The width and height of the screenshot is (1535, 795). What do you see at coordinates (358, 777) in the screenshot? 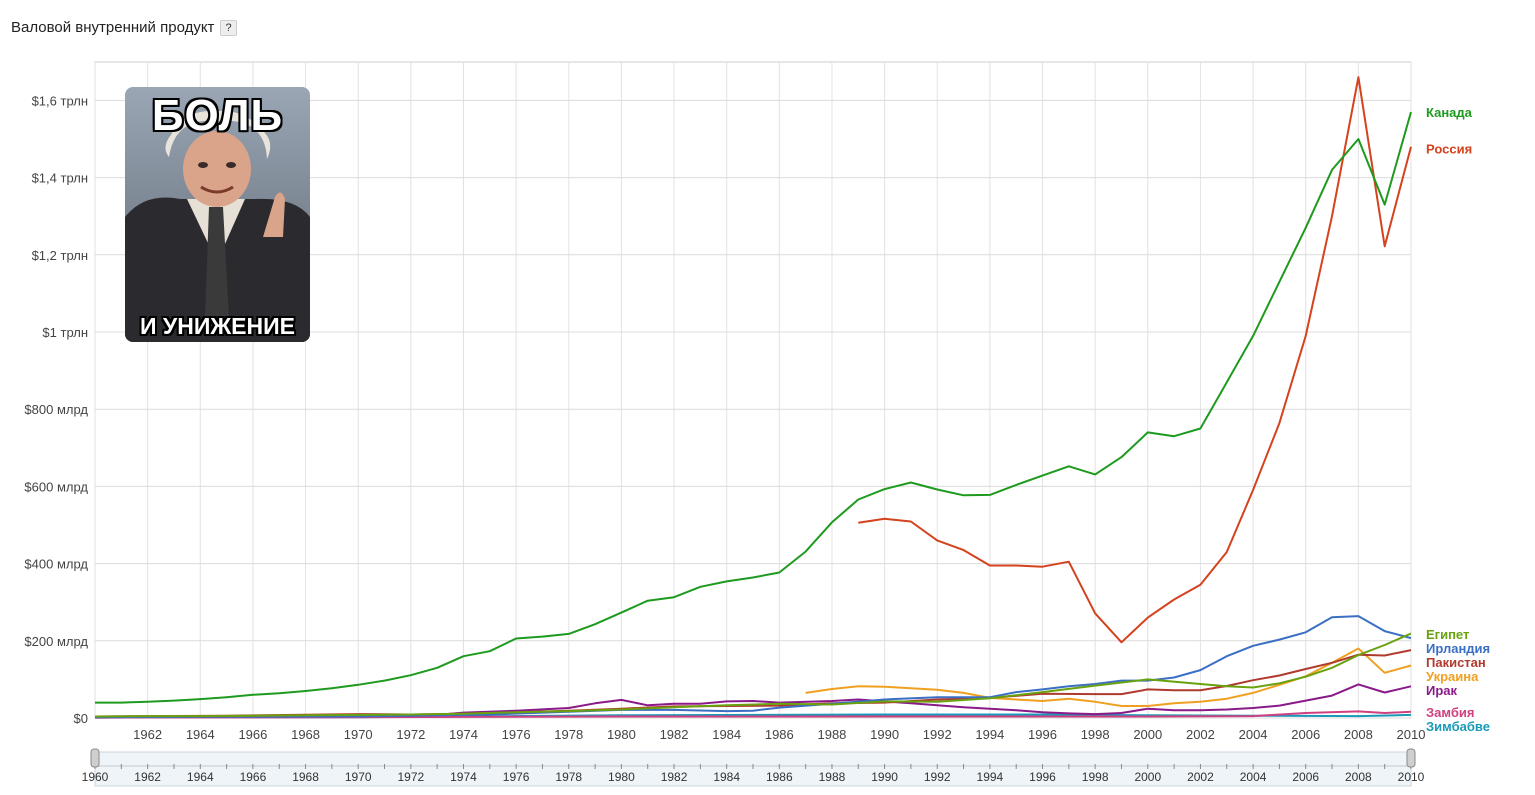
I see `range-tick-label: 1970` at bounding box center [358, 777].